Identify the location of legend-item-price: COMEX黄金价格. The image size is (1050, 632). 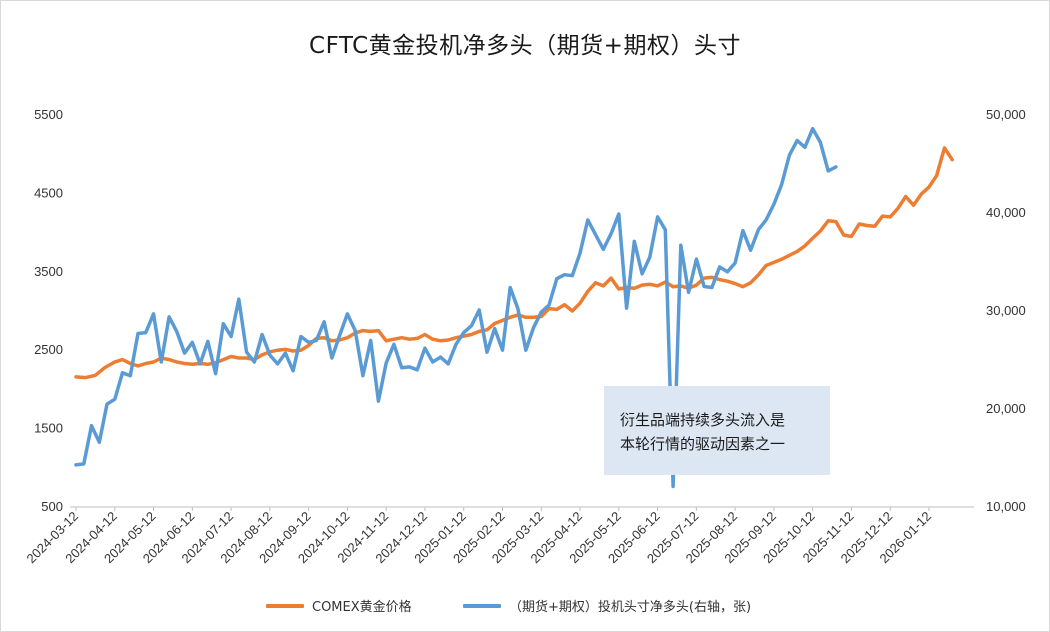
(339, 605).